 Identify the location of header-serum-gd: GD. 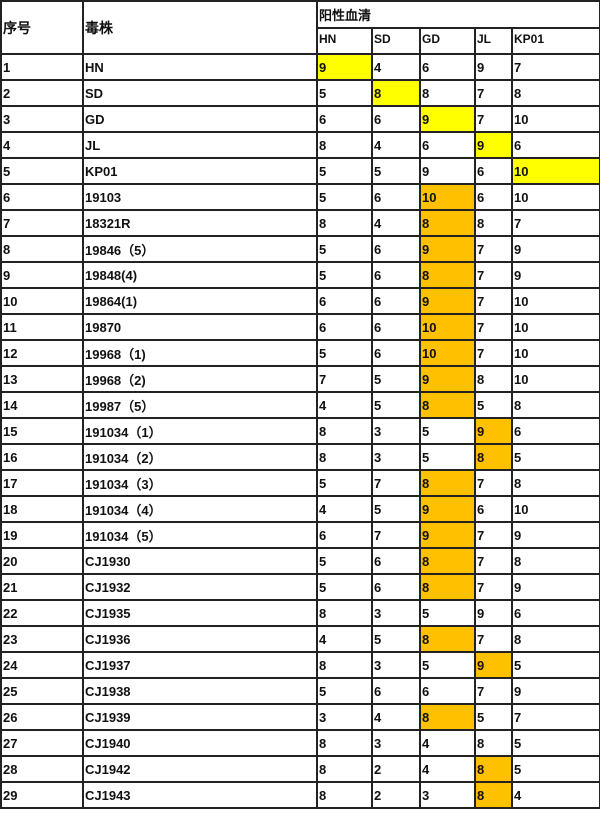
(447, 41).